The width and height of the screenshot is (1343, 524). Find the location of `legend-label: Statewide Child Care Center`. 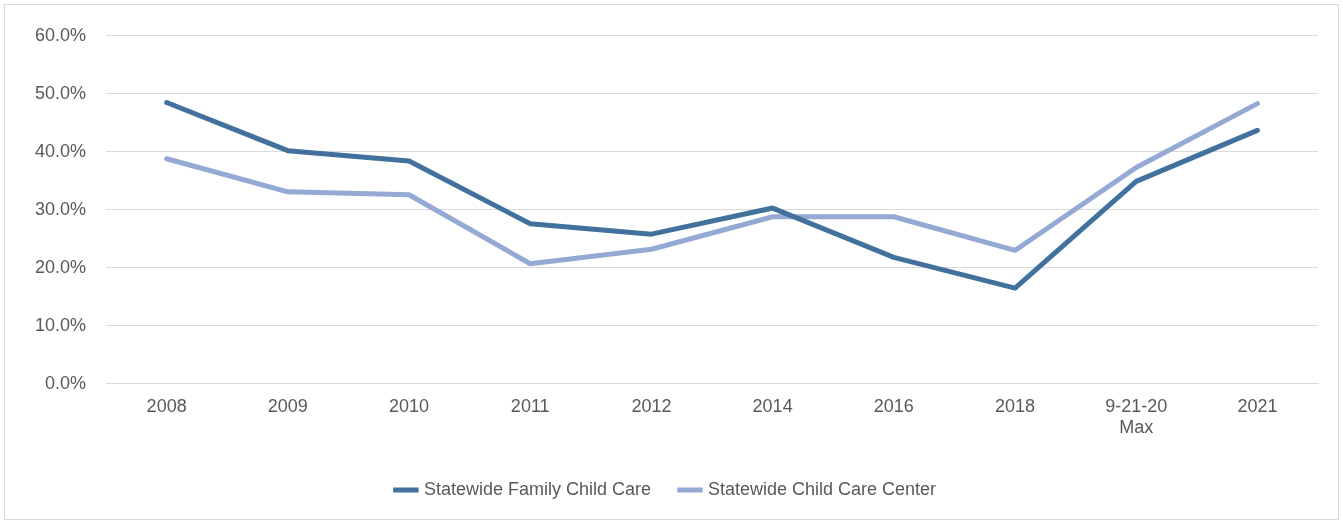

legend-label: Statewide Child Care Center is located at coordinates (822, 488).